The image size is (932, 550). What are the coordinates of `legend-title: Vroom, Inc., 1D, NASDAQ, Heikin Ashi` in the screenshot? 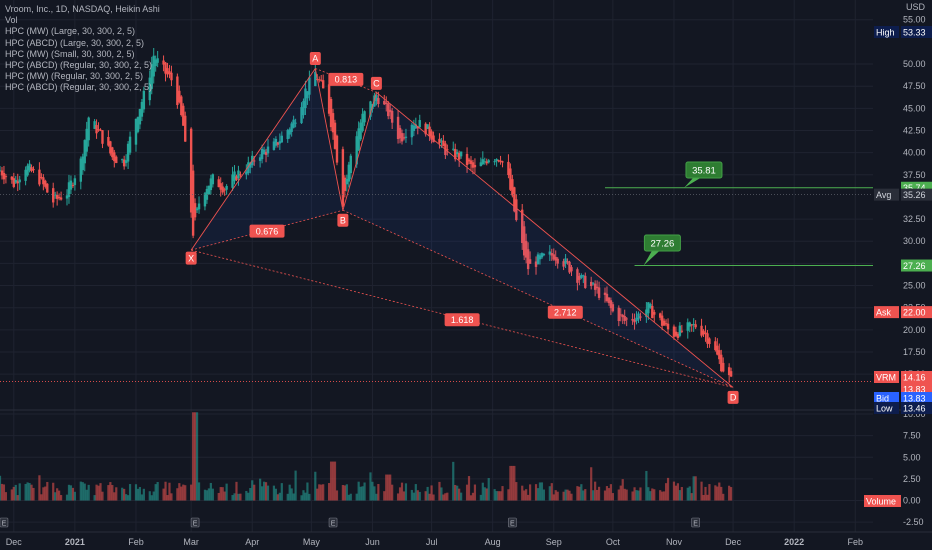 It's located at (82, 9).